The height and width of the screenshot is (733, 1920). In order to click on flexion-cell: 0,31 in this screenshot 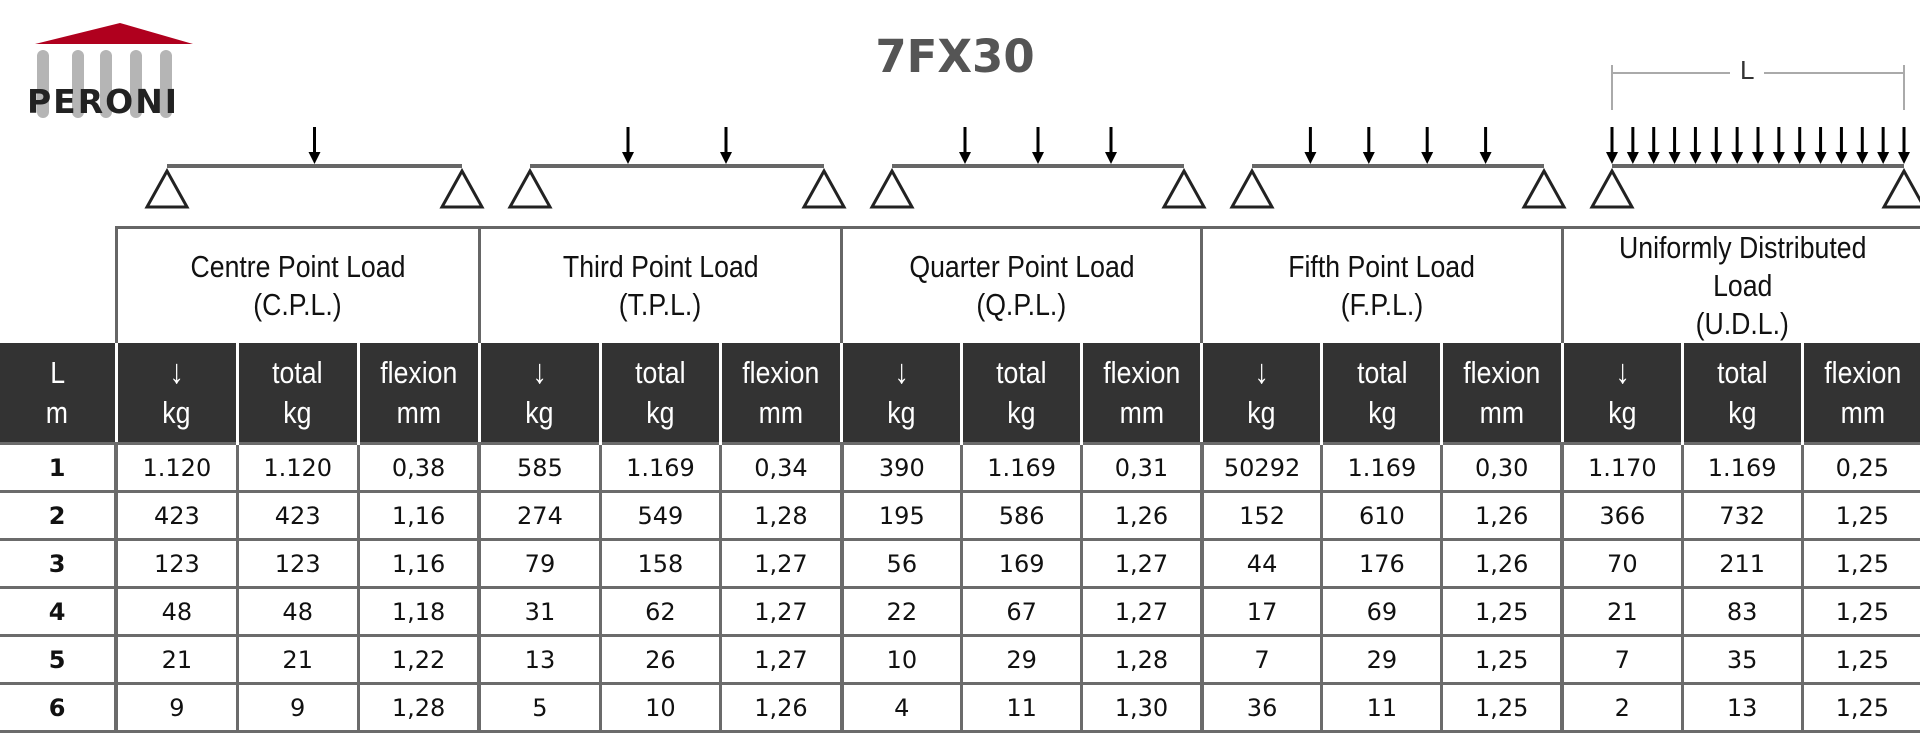, I will do `click(1142, 467)`.